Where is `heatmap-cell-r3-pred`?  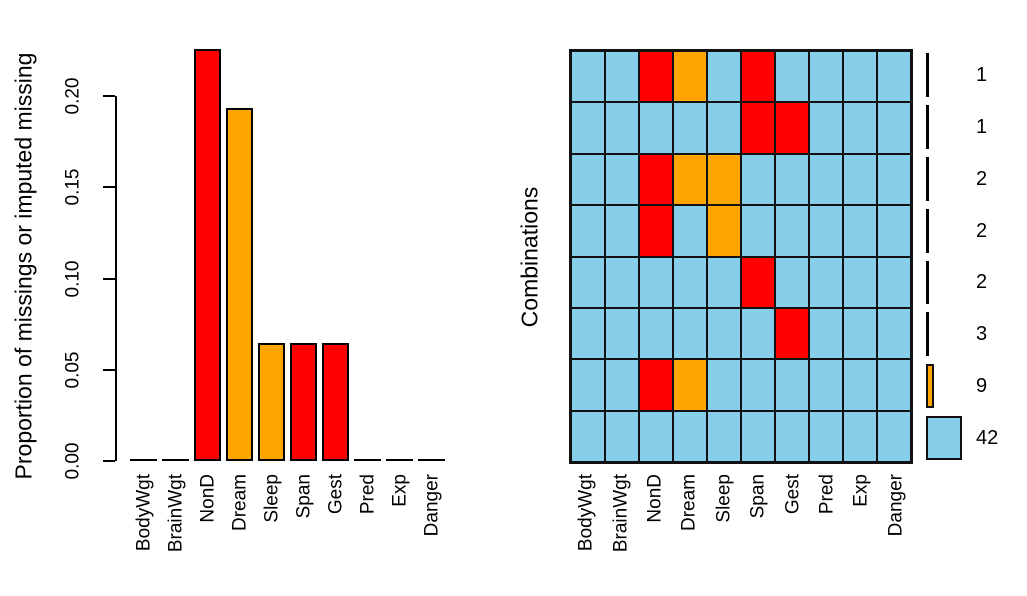 heatmap-cell-r3-pred is located at coordinates (826, 179).